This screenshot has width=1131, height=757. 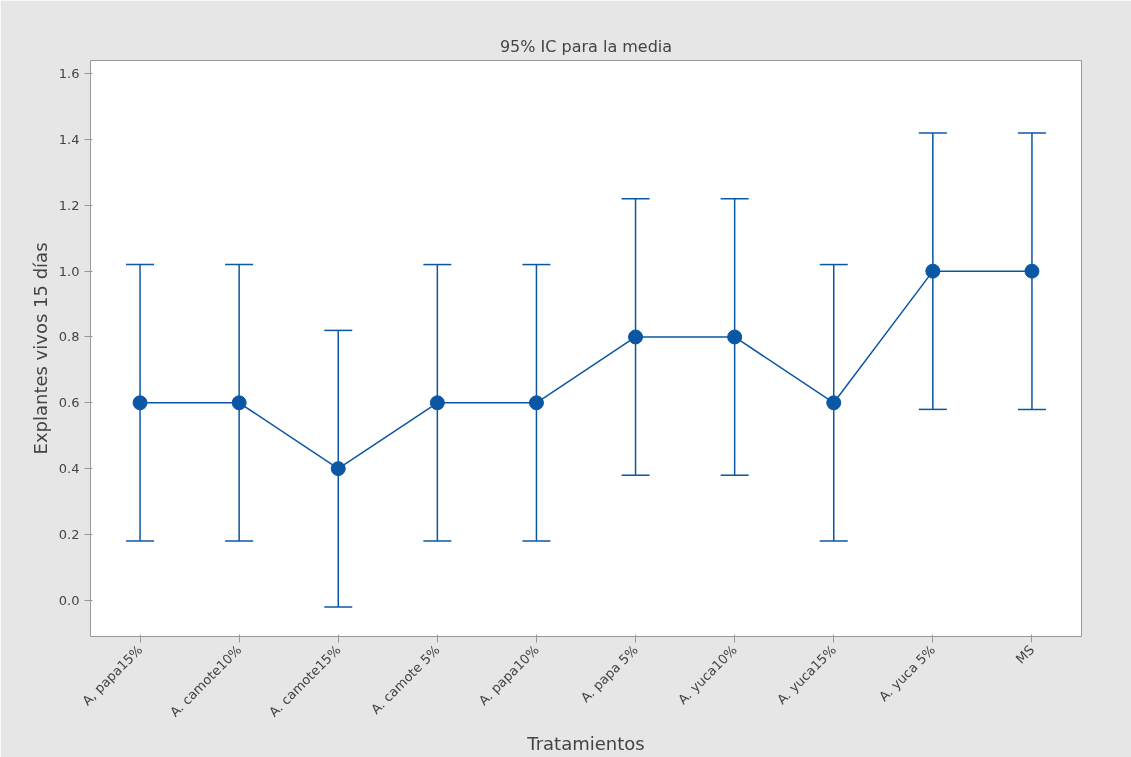 What do you see at coordinates (69, 403) in the screenshot?
I see `y-tick-label: 0.6` at bounding box center [69, 403].